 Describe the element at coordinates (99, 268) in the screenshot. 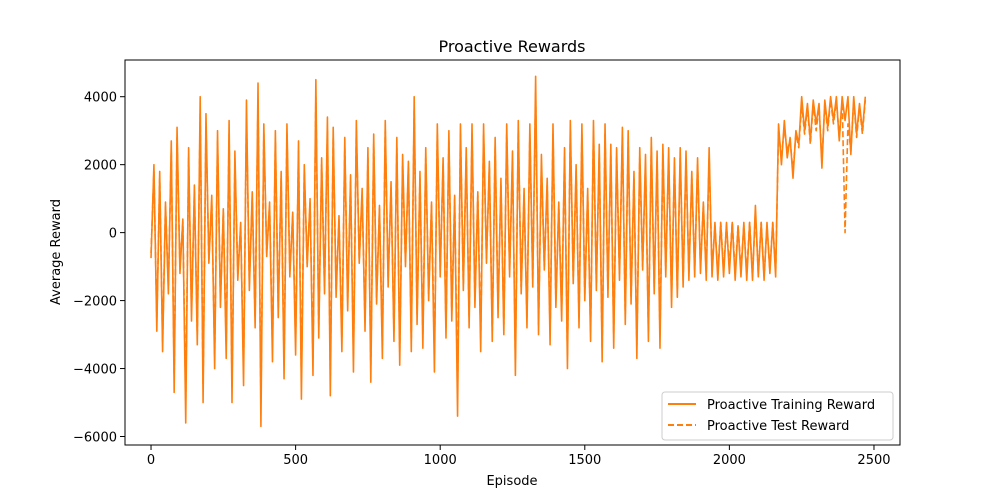

I see `y-axis: −6000 −4000 −2000 0 2000 4000` at that location.